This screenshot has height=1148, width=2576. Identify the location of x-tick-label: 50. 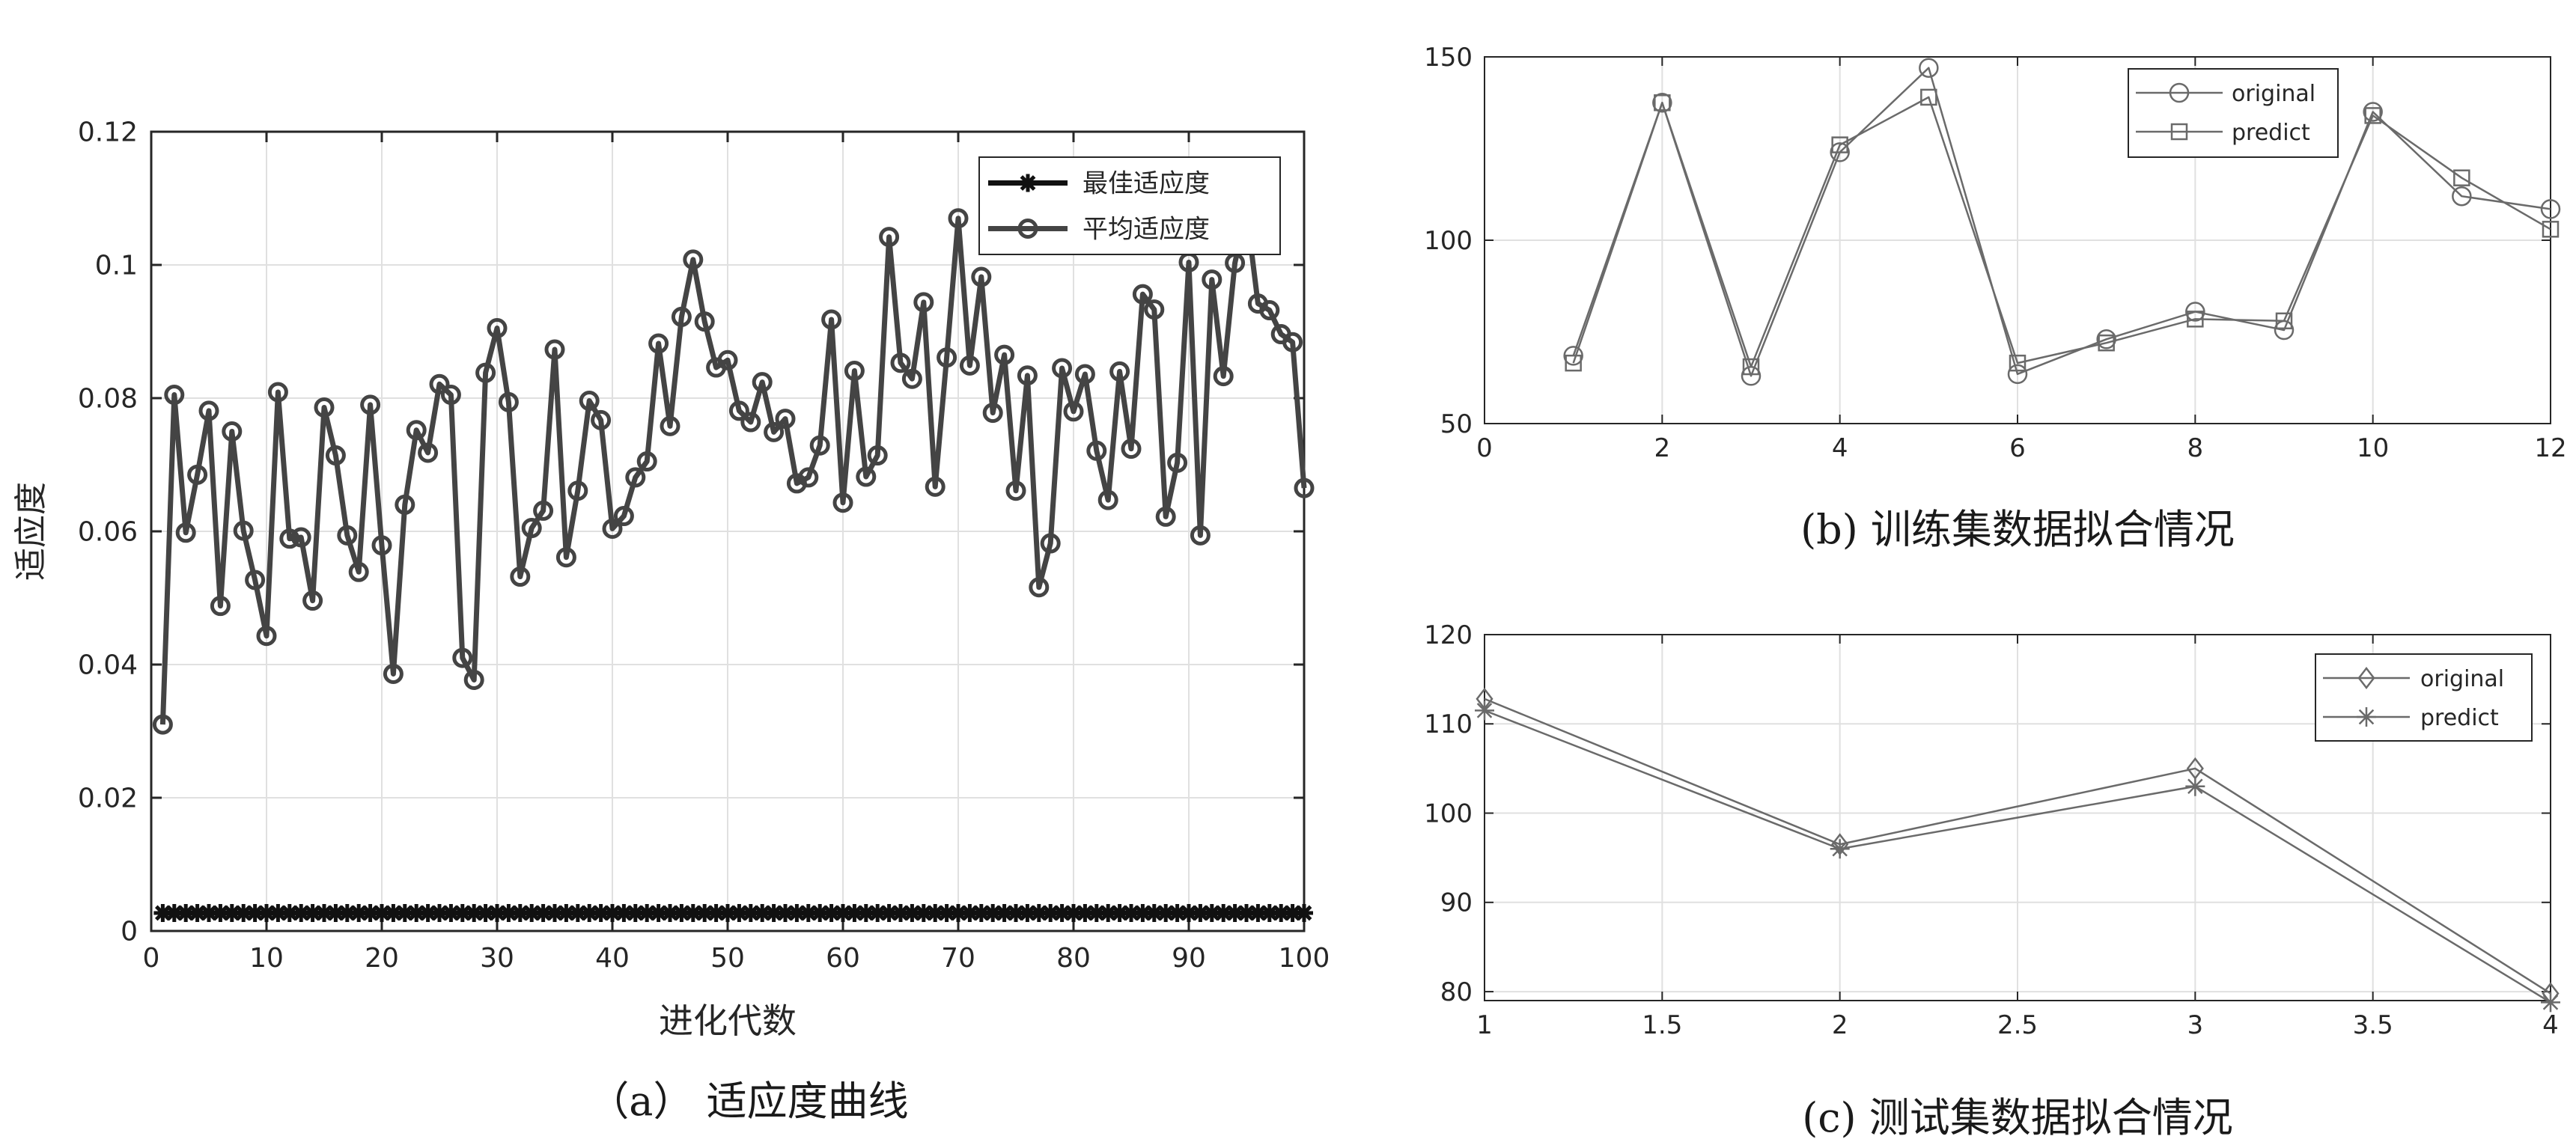
(727, 958).